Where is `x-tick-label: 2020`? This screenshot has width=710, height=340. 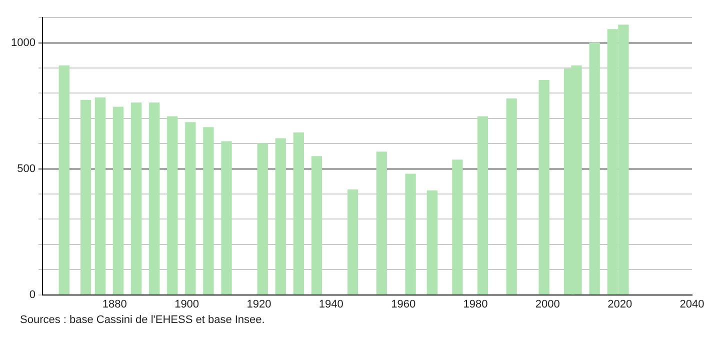
x-tick-label: 2020 is located at coordinates (620, 304).